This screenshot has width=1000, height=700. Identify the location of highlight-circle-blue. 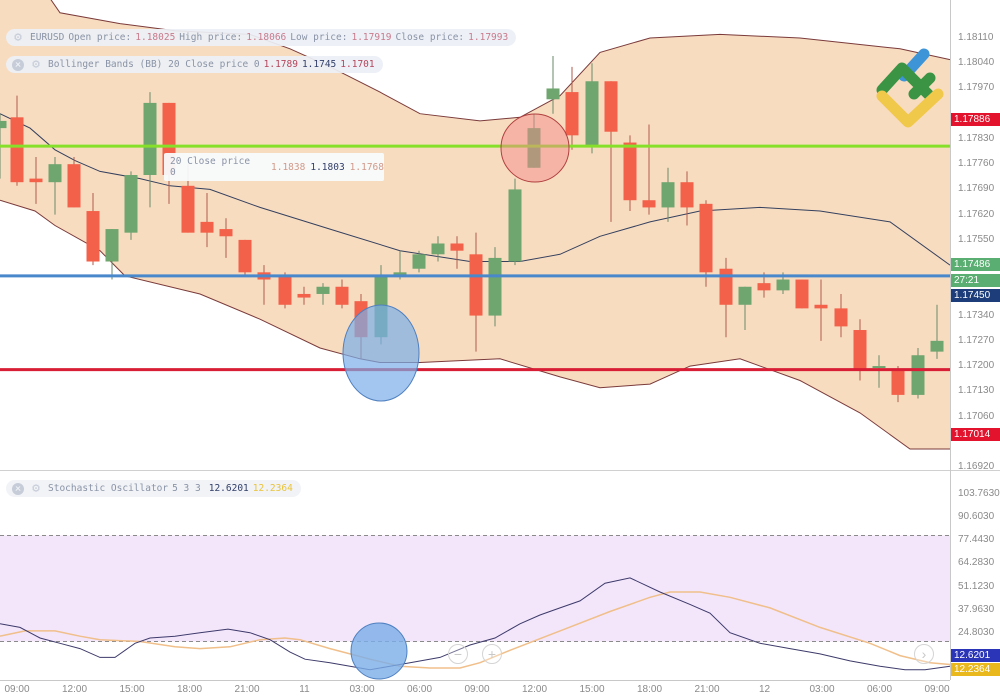
(379, 651).